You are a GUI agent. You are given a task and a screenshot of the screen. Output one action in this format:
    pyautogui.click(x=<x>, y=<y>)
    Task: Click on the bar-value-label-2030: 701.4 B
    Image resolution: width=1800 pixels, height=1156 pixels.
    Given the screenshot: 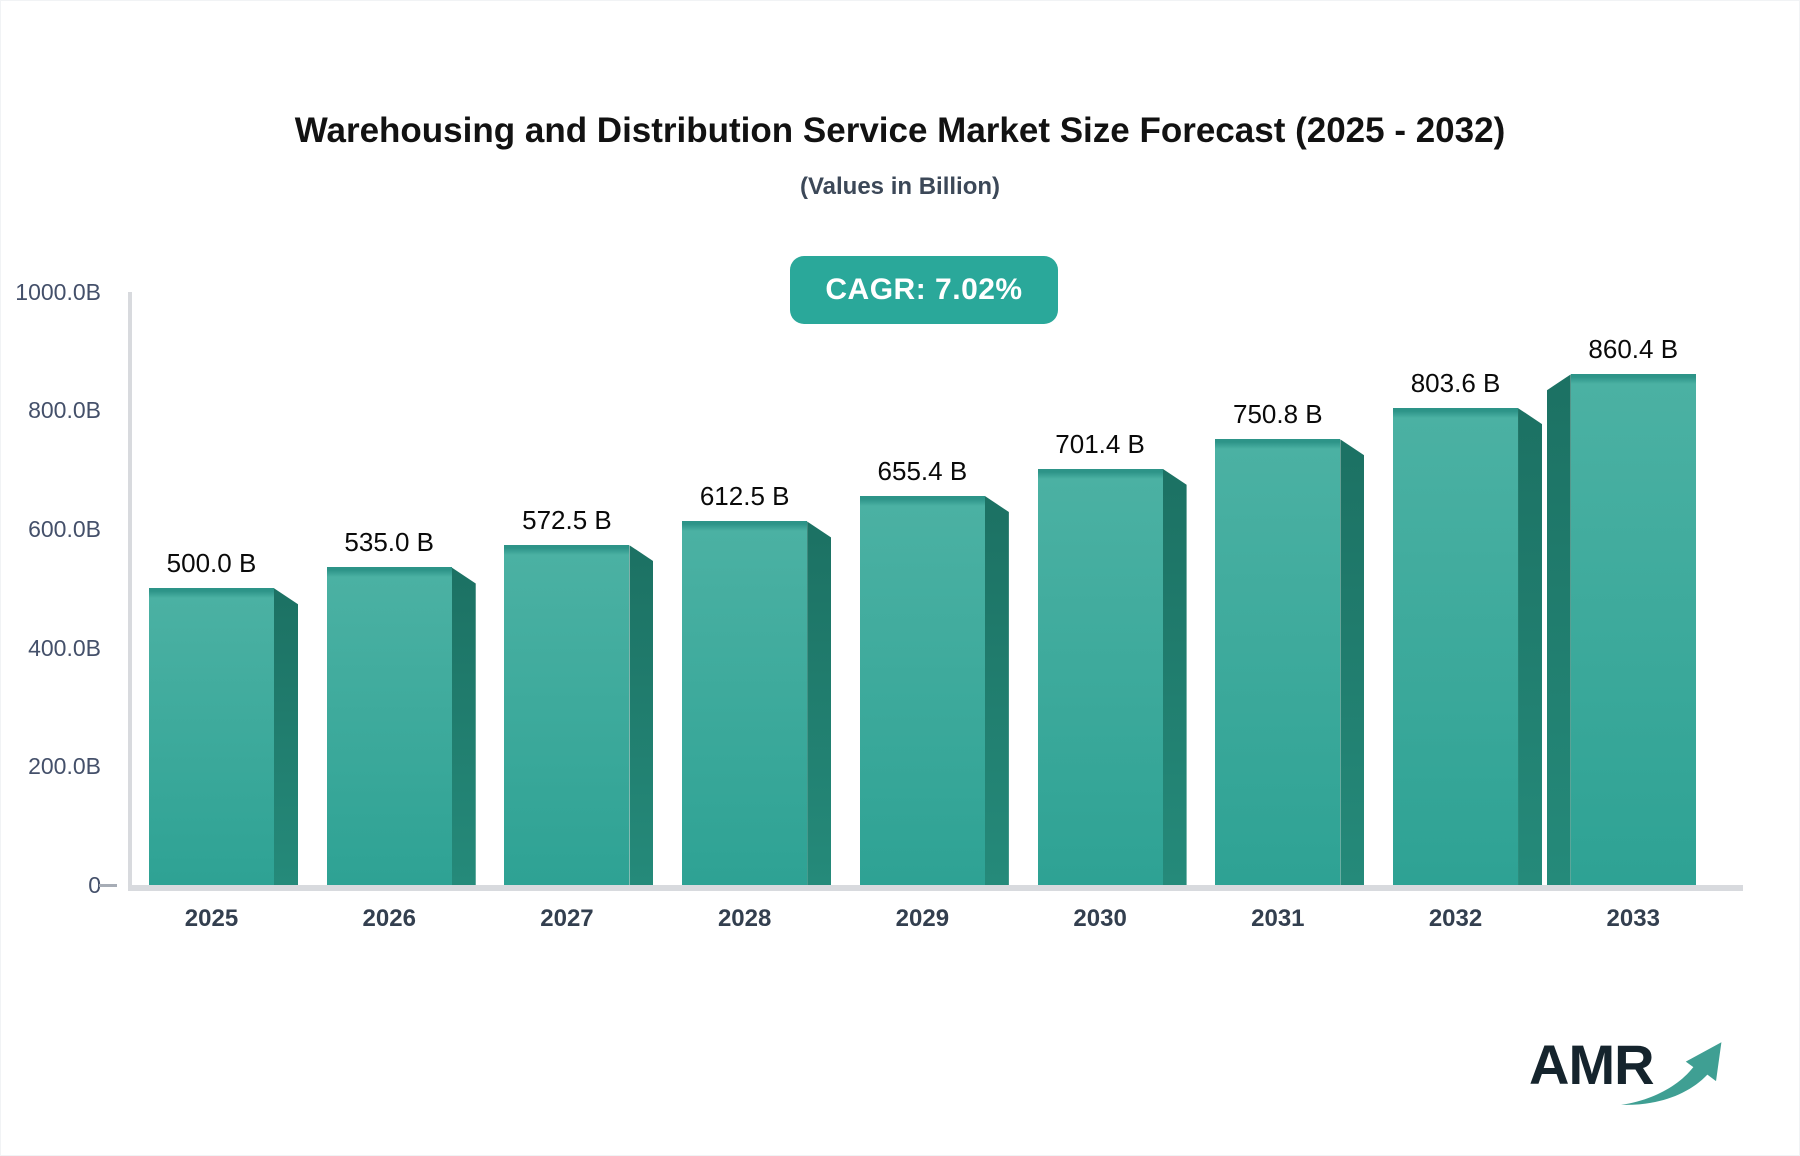 What is the action you would take?
    pyautogui.click(x=1100, y=443)
    